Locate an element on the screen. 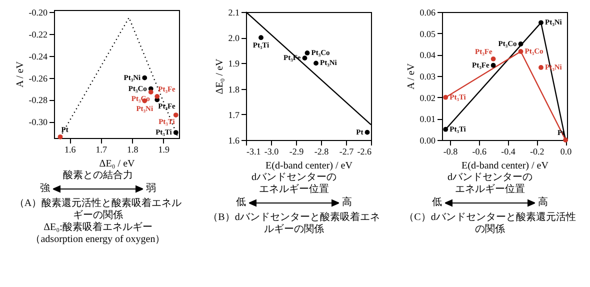  x-tick-label: 1.9 is located at coordinates (164, 149).